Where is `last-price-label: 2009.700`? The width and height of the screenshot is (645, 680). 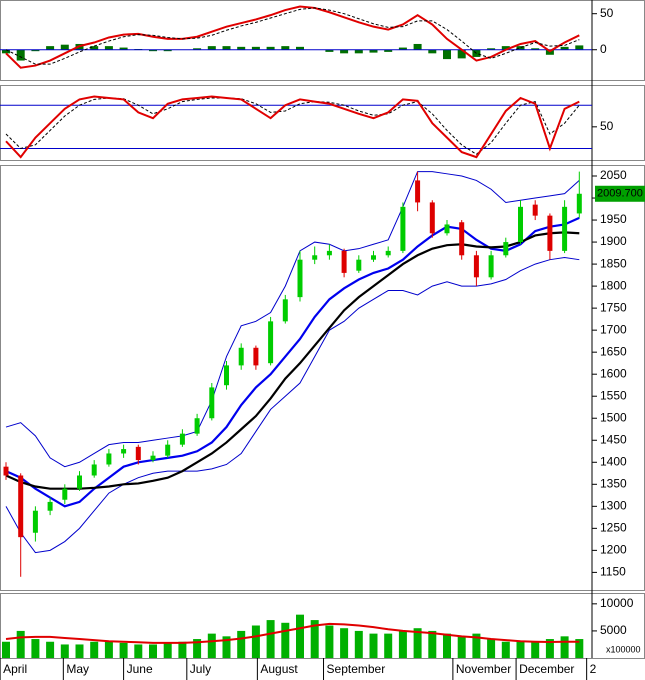 last-price-label: 2009.700 is located at coordinates (620, 194).